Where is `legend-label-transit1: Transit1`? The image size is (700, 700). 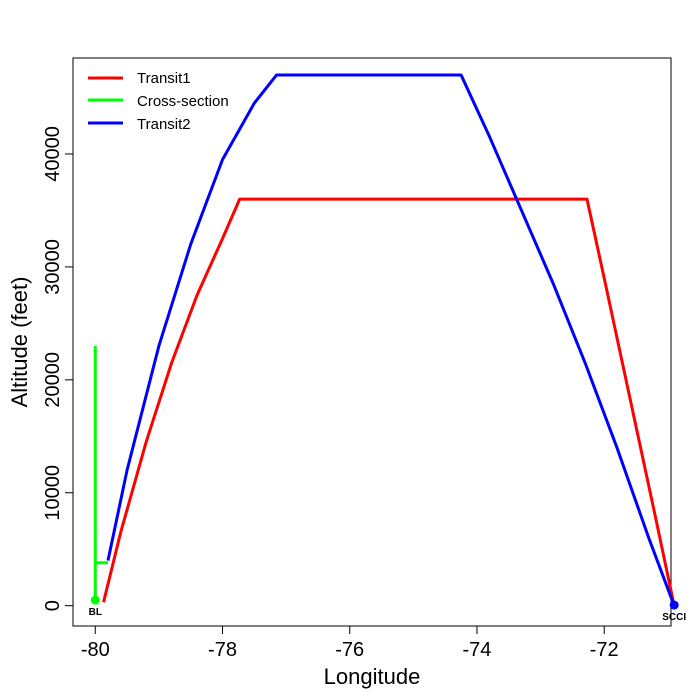 legend-label-transit1: Transit1 is located at coordinates (164, 78).